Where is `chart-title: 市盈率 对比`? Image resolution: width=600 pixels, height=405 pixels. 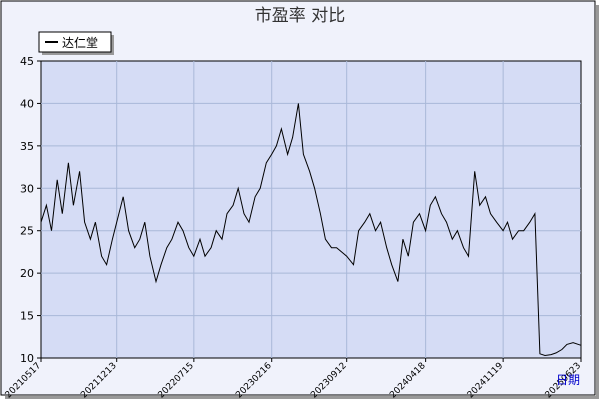
chart-title: 市盈率 对比 is located at coordinates (300, 16).